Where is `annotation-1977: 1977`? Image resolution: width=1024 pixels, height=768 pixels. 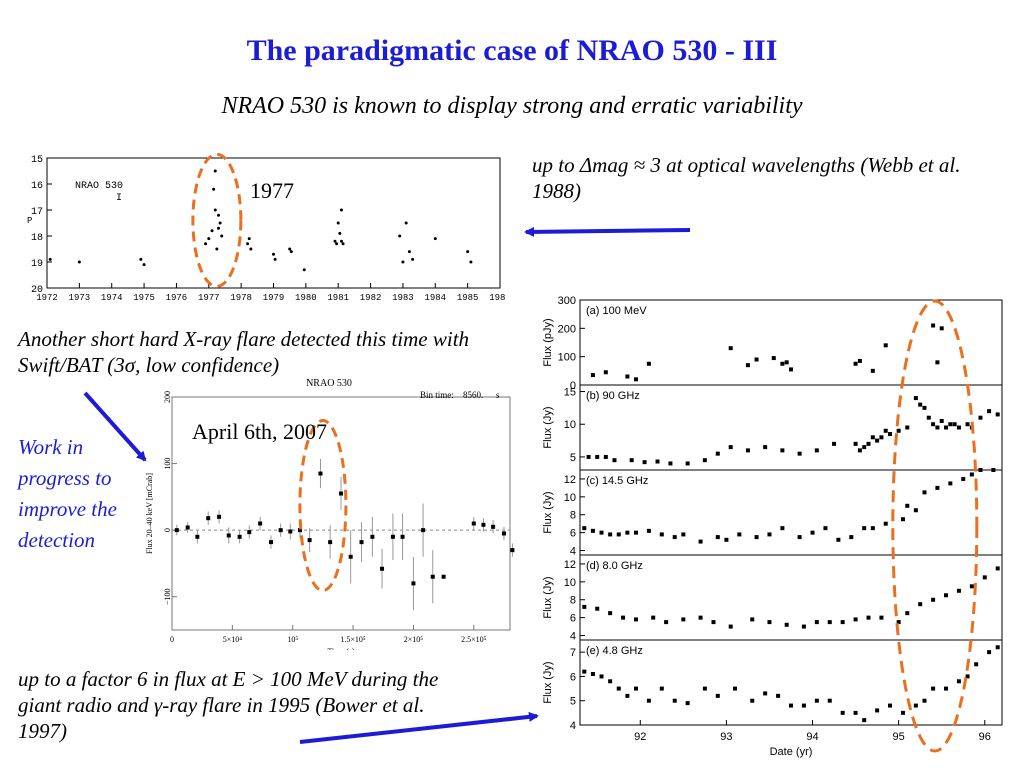 annotation-1977: 1977 is located at coordinates (272, 190).